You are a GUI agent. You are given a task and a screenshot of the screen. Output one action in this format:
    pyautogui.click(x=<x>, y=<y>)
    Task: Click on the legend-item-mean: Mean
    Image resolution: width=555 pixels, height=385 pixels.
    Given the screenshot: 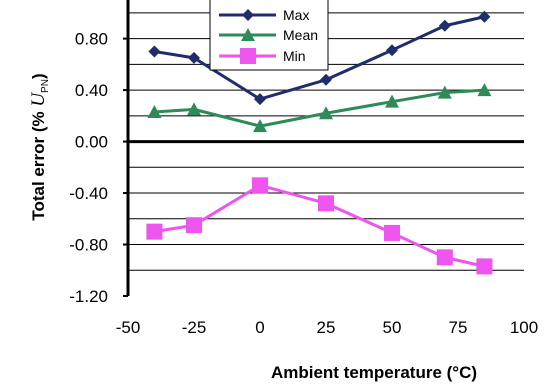 What is the action you would take?
    pyautogui.click(x=268, y=35)
    